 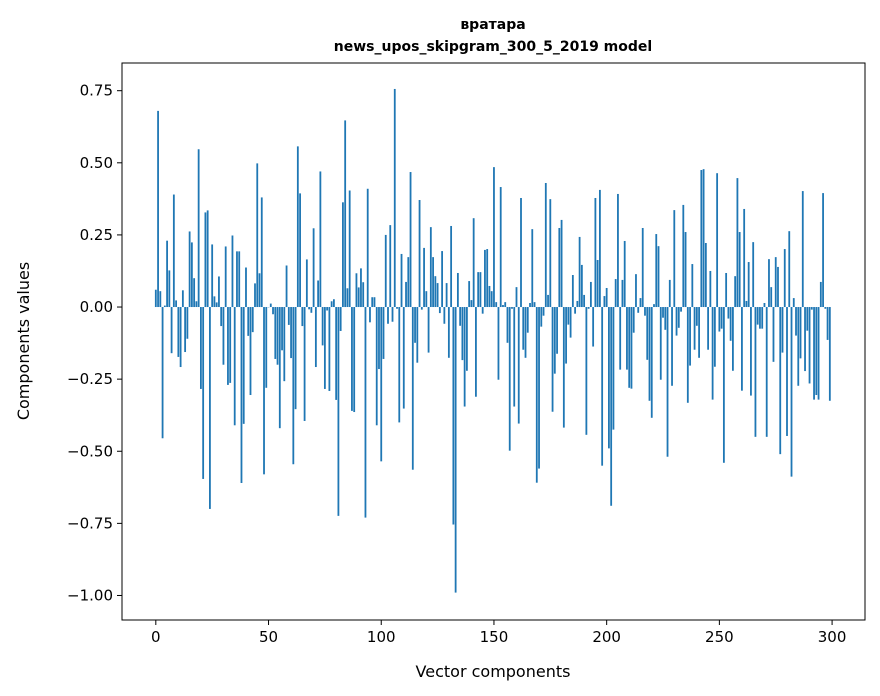 I want to click on y-tick-label: −0.75, so click(x=90, y=523).